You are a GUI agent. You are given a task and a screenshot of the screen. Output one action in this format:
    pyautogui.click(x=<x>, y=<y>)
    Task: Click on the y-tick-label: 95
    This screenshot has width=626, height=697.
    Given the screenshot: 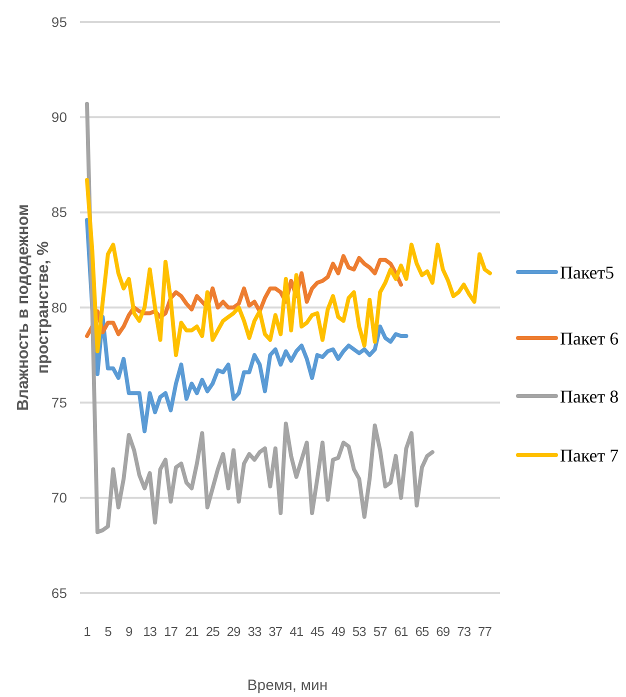 What is the action you would take?
    pyautogui.click(x=59, y=22)
    